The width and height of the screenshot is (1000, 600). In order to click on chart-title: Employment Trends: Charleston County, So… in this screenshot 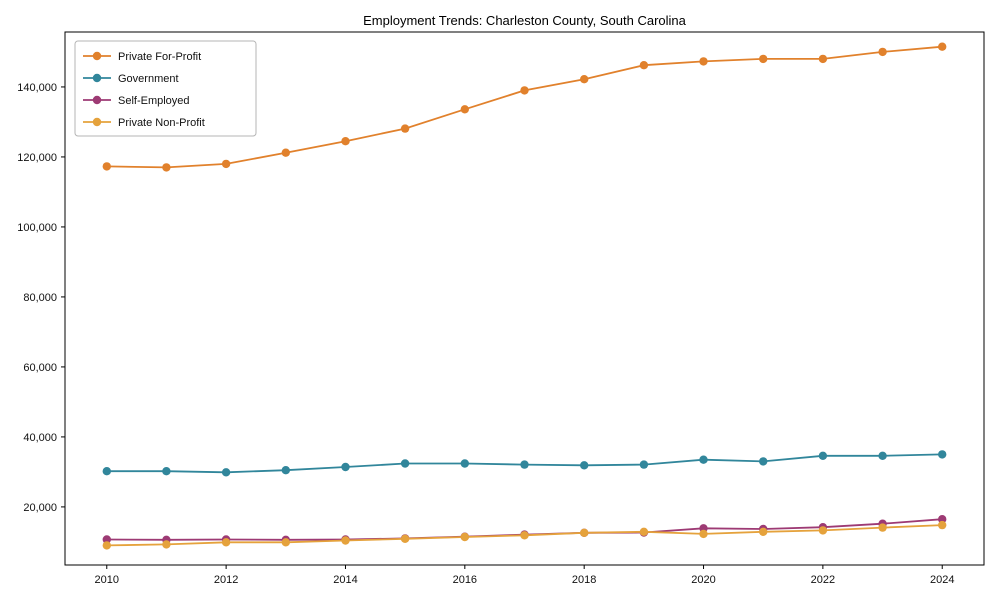, I will do `click(524, 20)`.